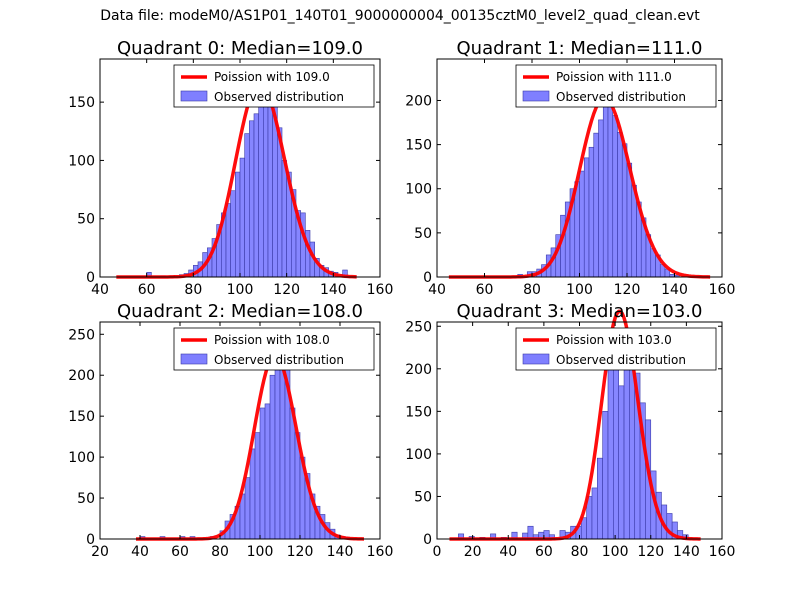 This screenshot has width=800, height=600. What do you see at coordinates (240, 311) in the screenshot?
I see `subplot-title: Quadrant 2: Median=108.0` at bounding box center [240, 311].